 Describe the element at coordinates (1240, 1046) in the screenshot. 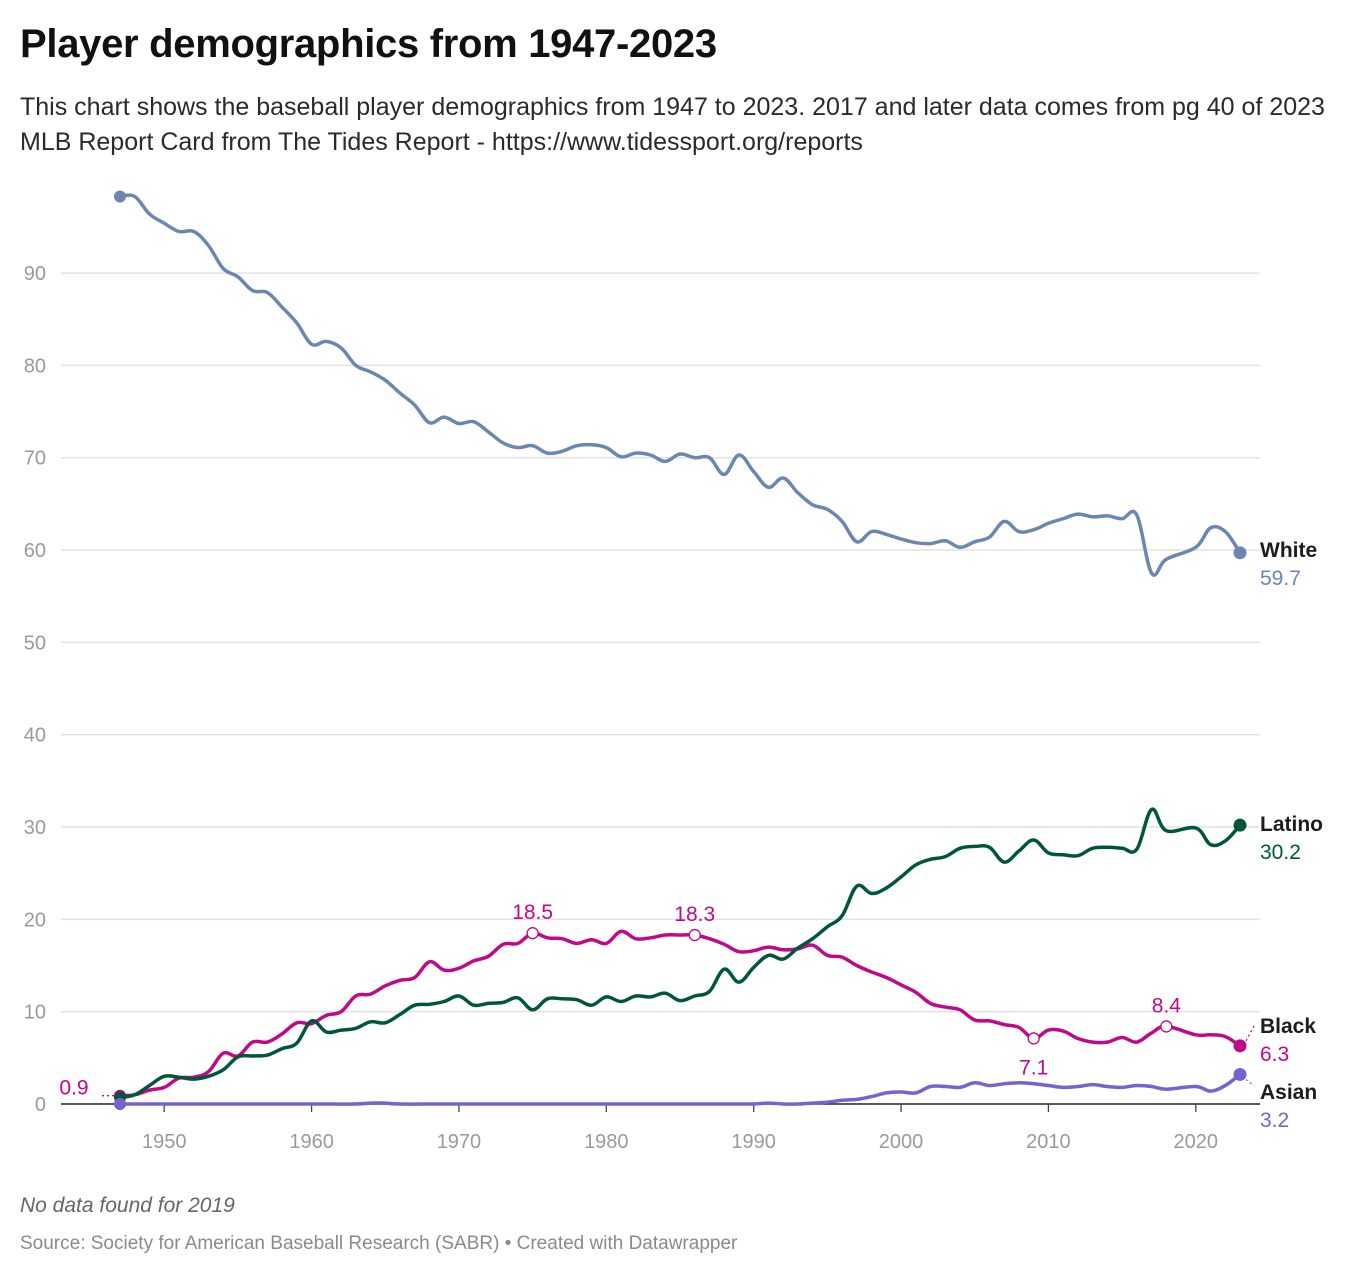

I see `series-end-point-black` at that location.